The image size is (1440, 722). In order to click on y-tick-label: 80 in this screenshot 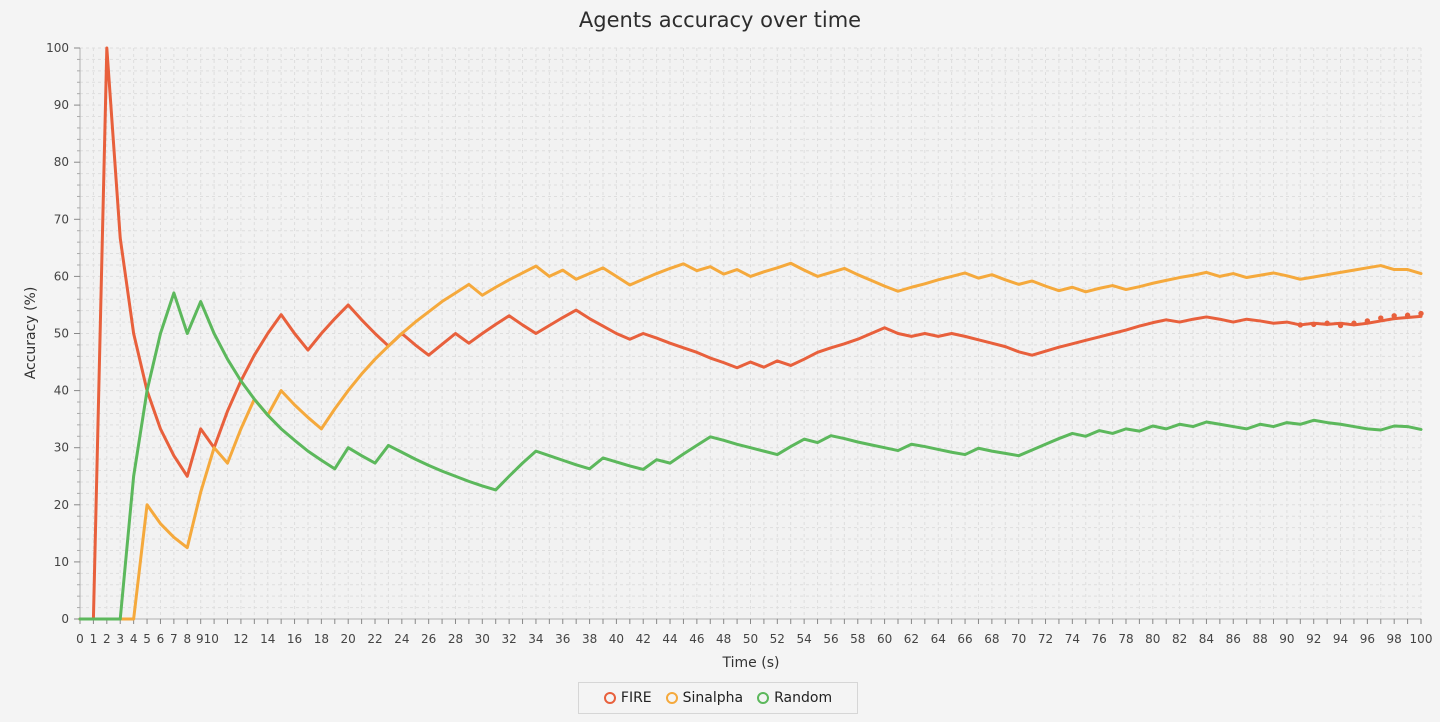, I will do `click(61, 162)`.